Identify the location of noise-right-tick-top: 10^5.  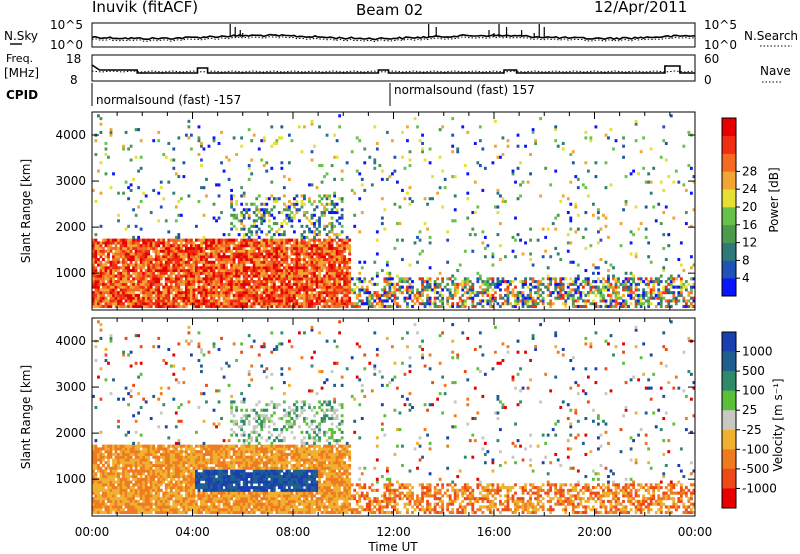
(720, 25).